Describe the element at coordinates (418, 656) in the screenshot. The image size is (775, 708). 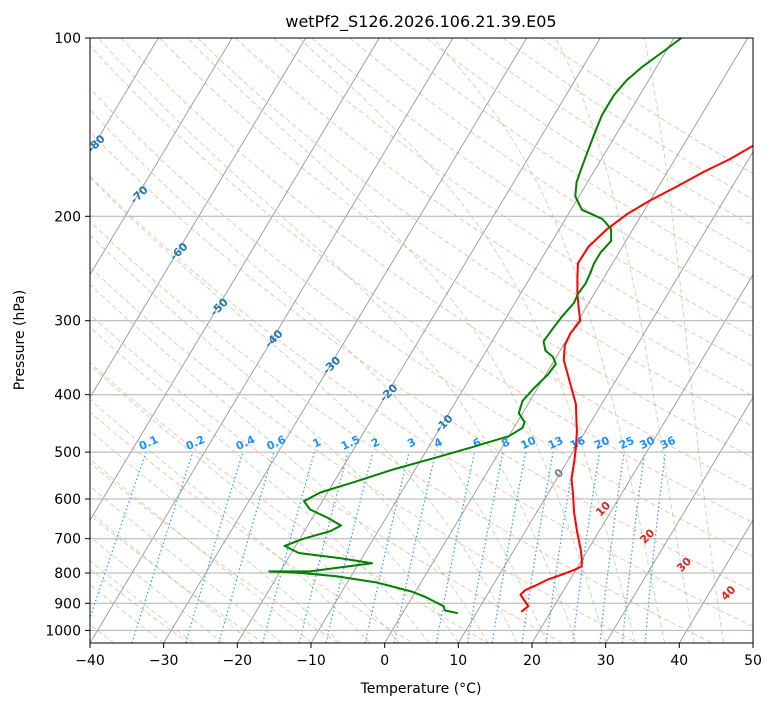
I see `x-axis: −40 −30 −20 −10 0 10 20 30 40 50` at that location.